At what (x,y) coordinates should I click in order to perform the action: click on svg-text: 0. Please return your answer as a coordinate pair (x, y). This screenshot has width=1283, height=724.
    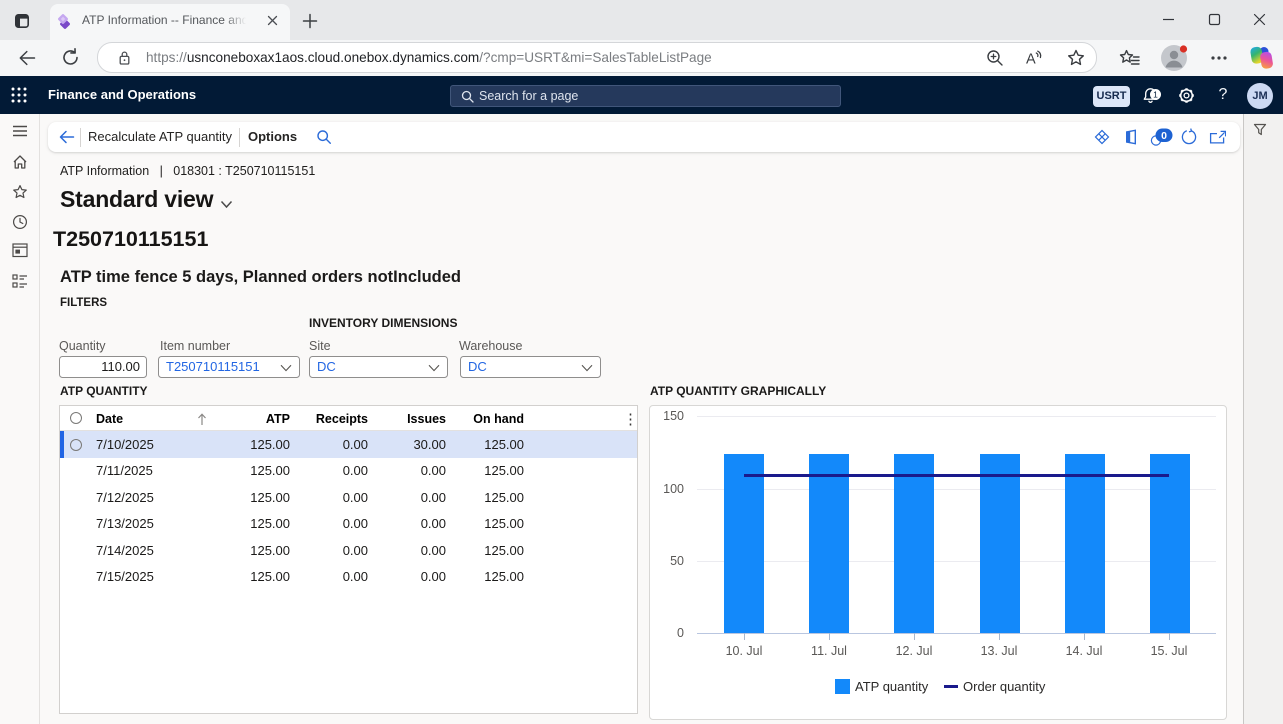
    Looking at the image, I should click on (1164, 136).